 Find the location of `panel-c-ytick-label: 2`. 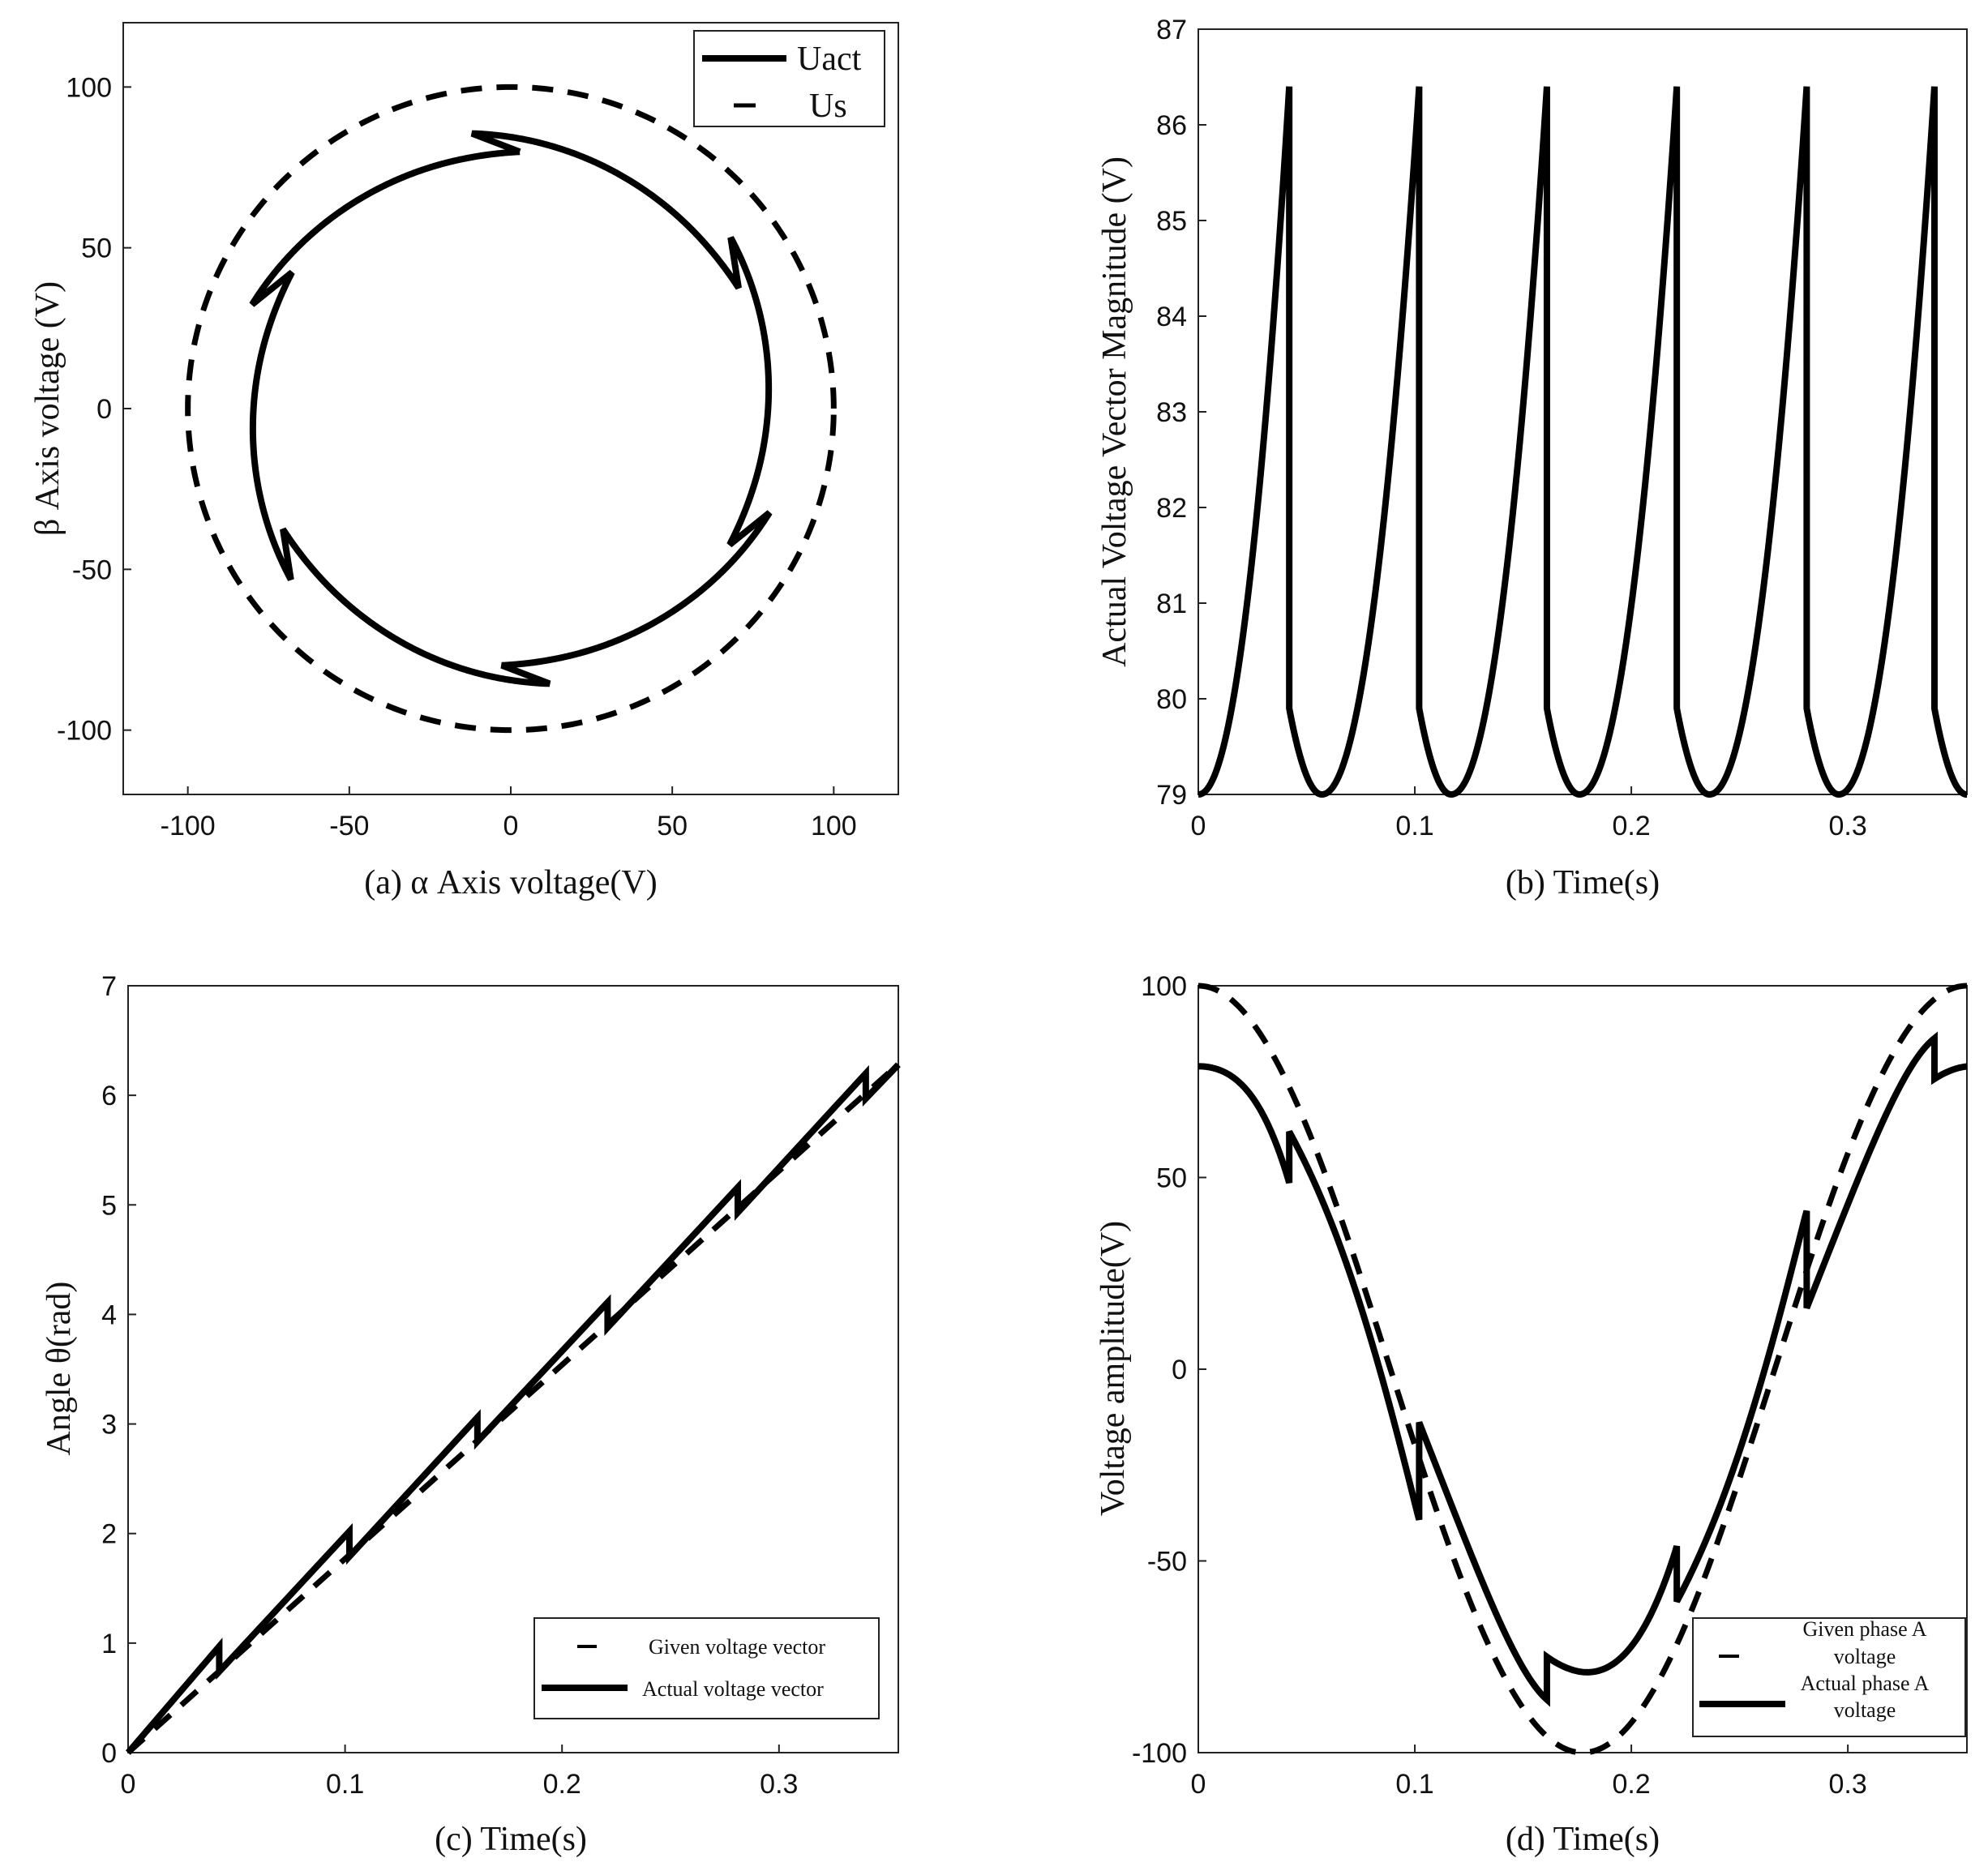

panel-c-ytick-label: 2 is located at coordinates (109, 1534).